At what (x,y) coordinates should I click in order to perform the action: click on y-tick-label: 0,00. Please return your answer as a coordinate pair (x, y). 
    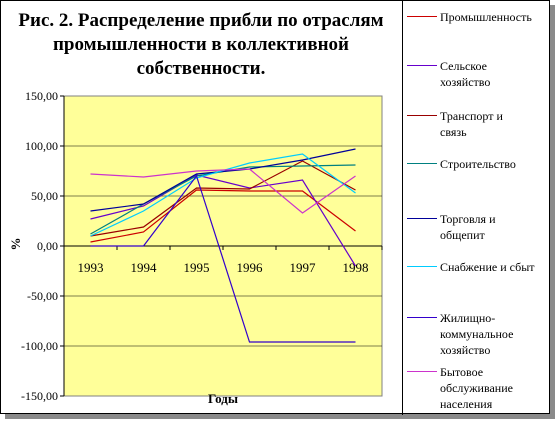
    Looking at the image, I should click on (47, 246).